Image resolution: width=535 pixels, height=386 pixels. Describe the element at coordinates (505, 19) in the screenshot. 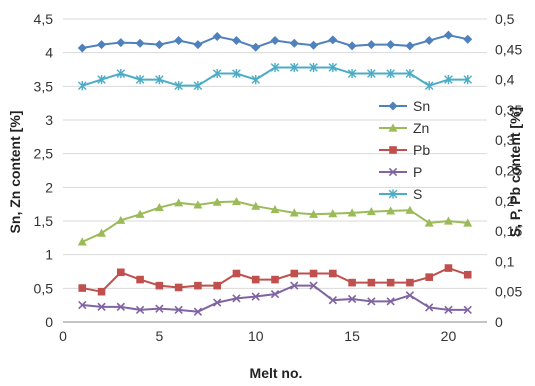

I see `y-right-tick-label: 0,5` at that location.